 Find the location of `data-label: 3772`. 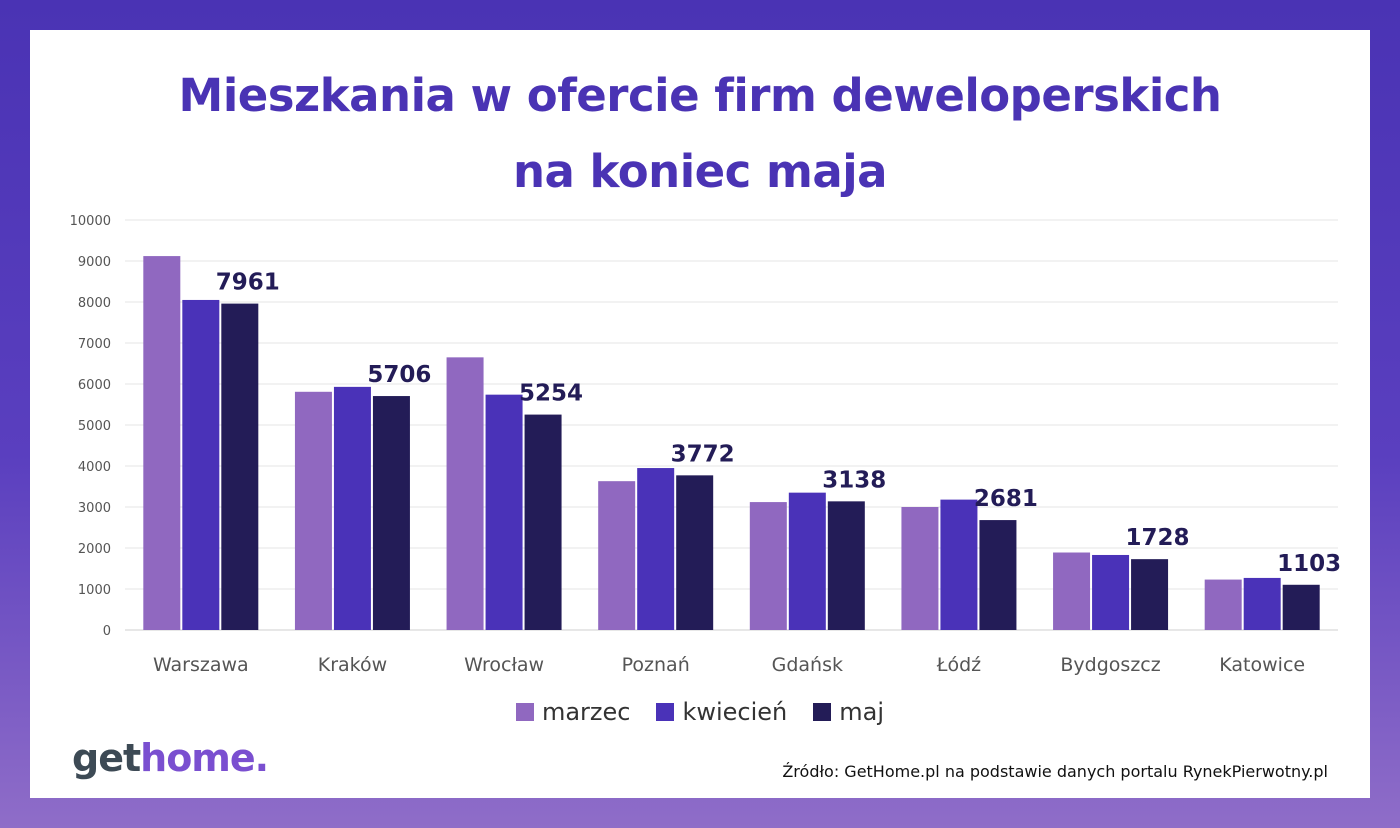

data-label: 3772 is located at coordinates (703, 454).